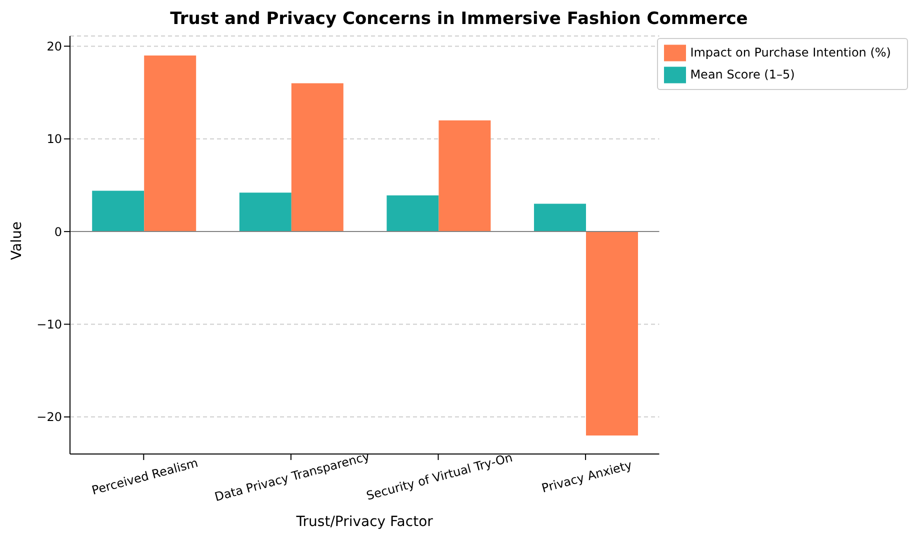 The width and height of the screenshot is (910, 544). What do you see at coordinates (790, 52) in the screenshot?
I see `legend-label: Impact on Purchase Intention (%)` at bounding box center [790, 52].